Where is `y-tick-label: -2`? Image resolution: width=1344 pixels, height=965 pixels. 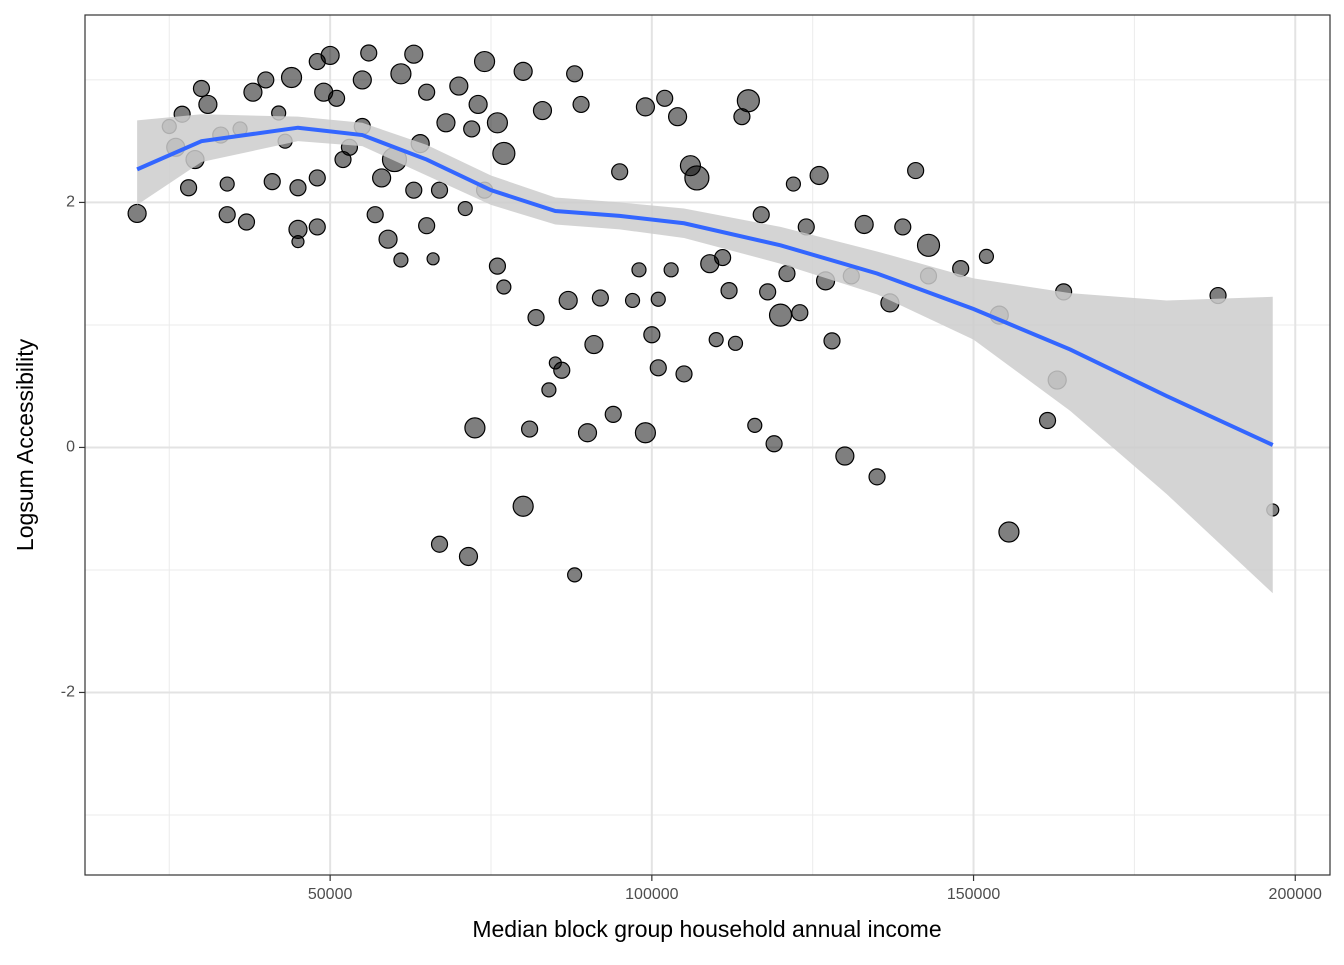 y-tick-label: -2 is located at coordinates (68, 692).